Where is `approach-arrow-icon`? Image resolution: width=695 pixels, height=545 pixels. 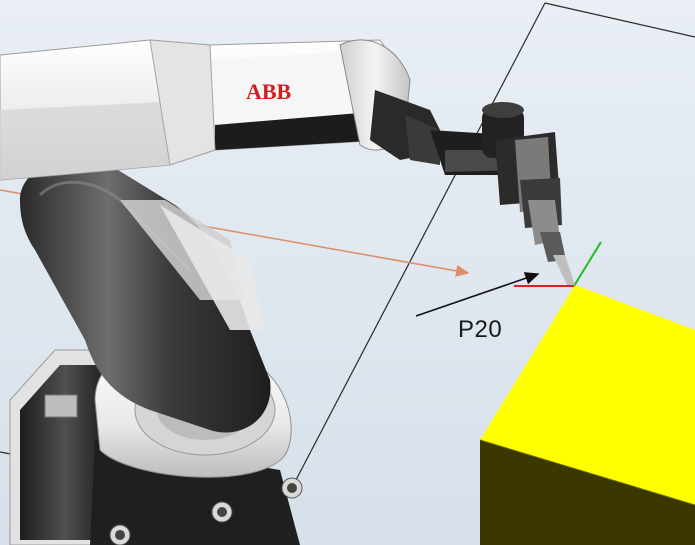
approach-arrow-icon is located at coordinates (477, 294).